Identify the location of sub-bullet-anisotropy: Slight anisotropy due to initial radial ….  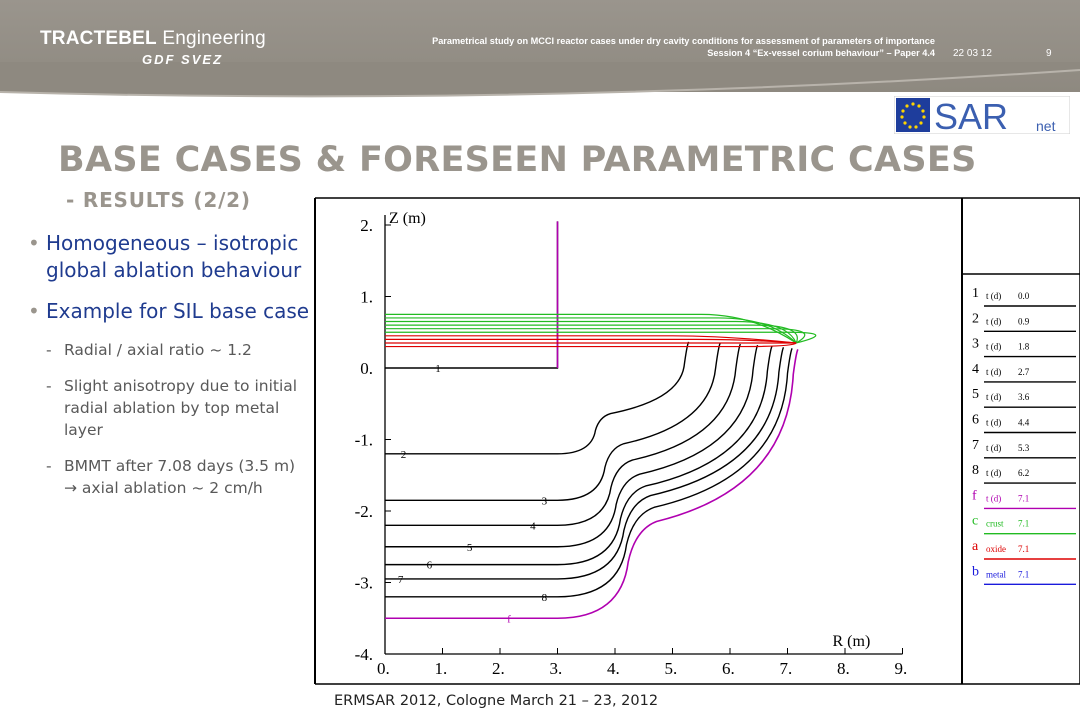
(173, 408).